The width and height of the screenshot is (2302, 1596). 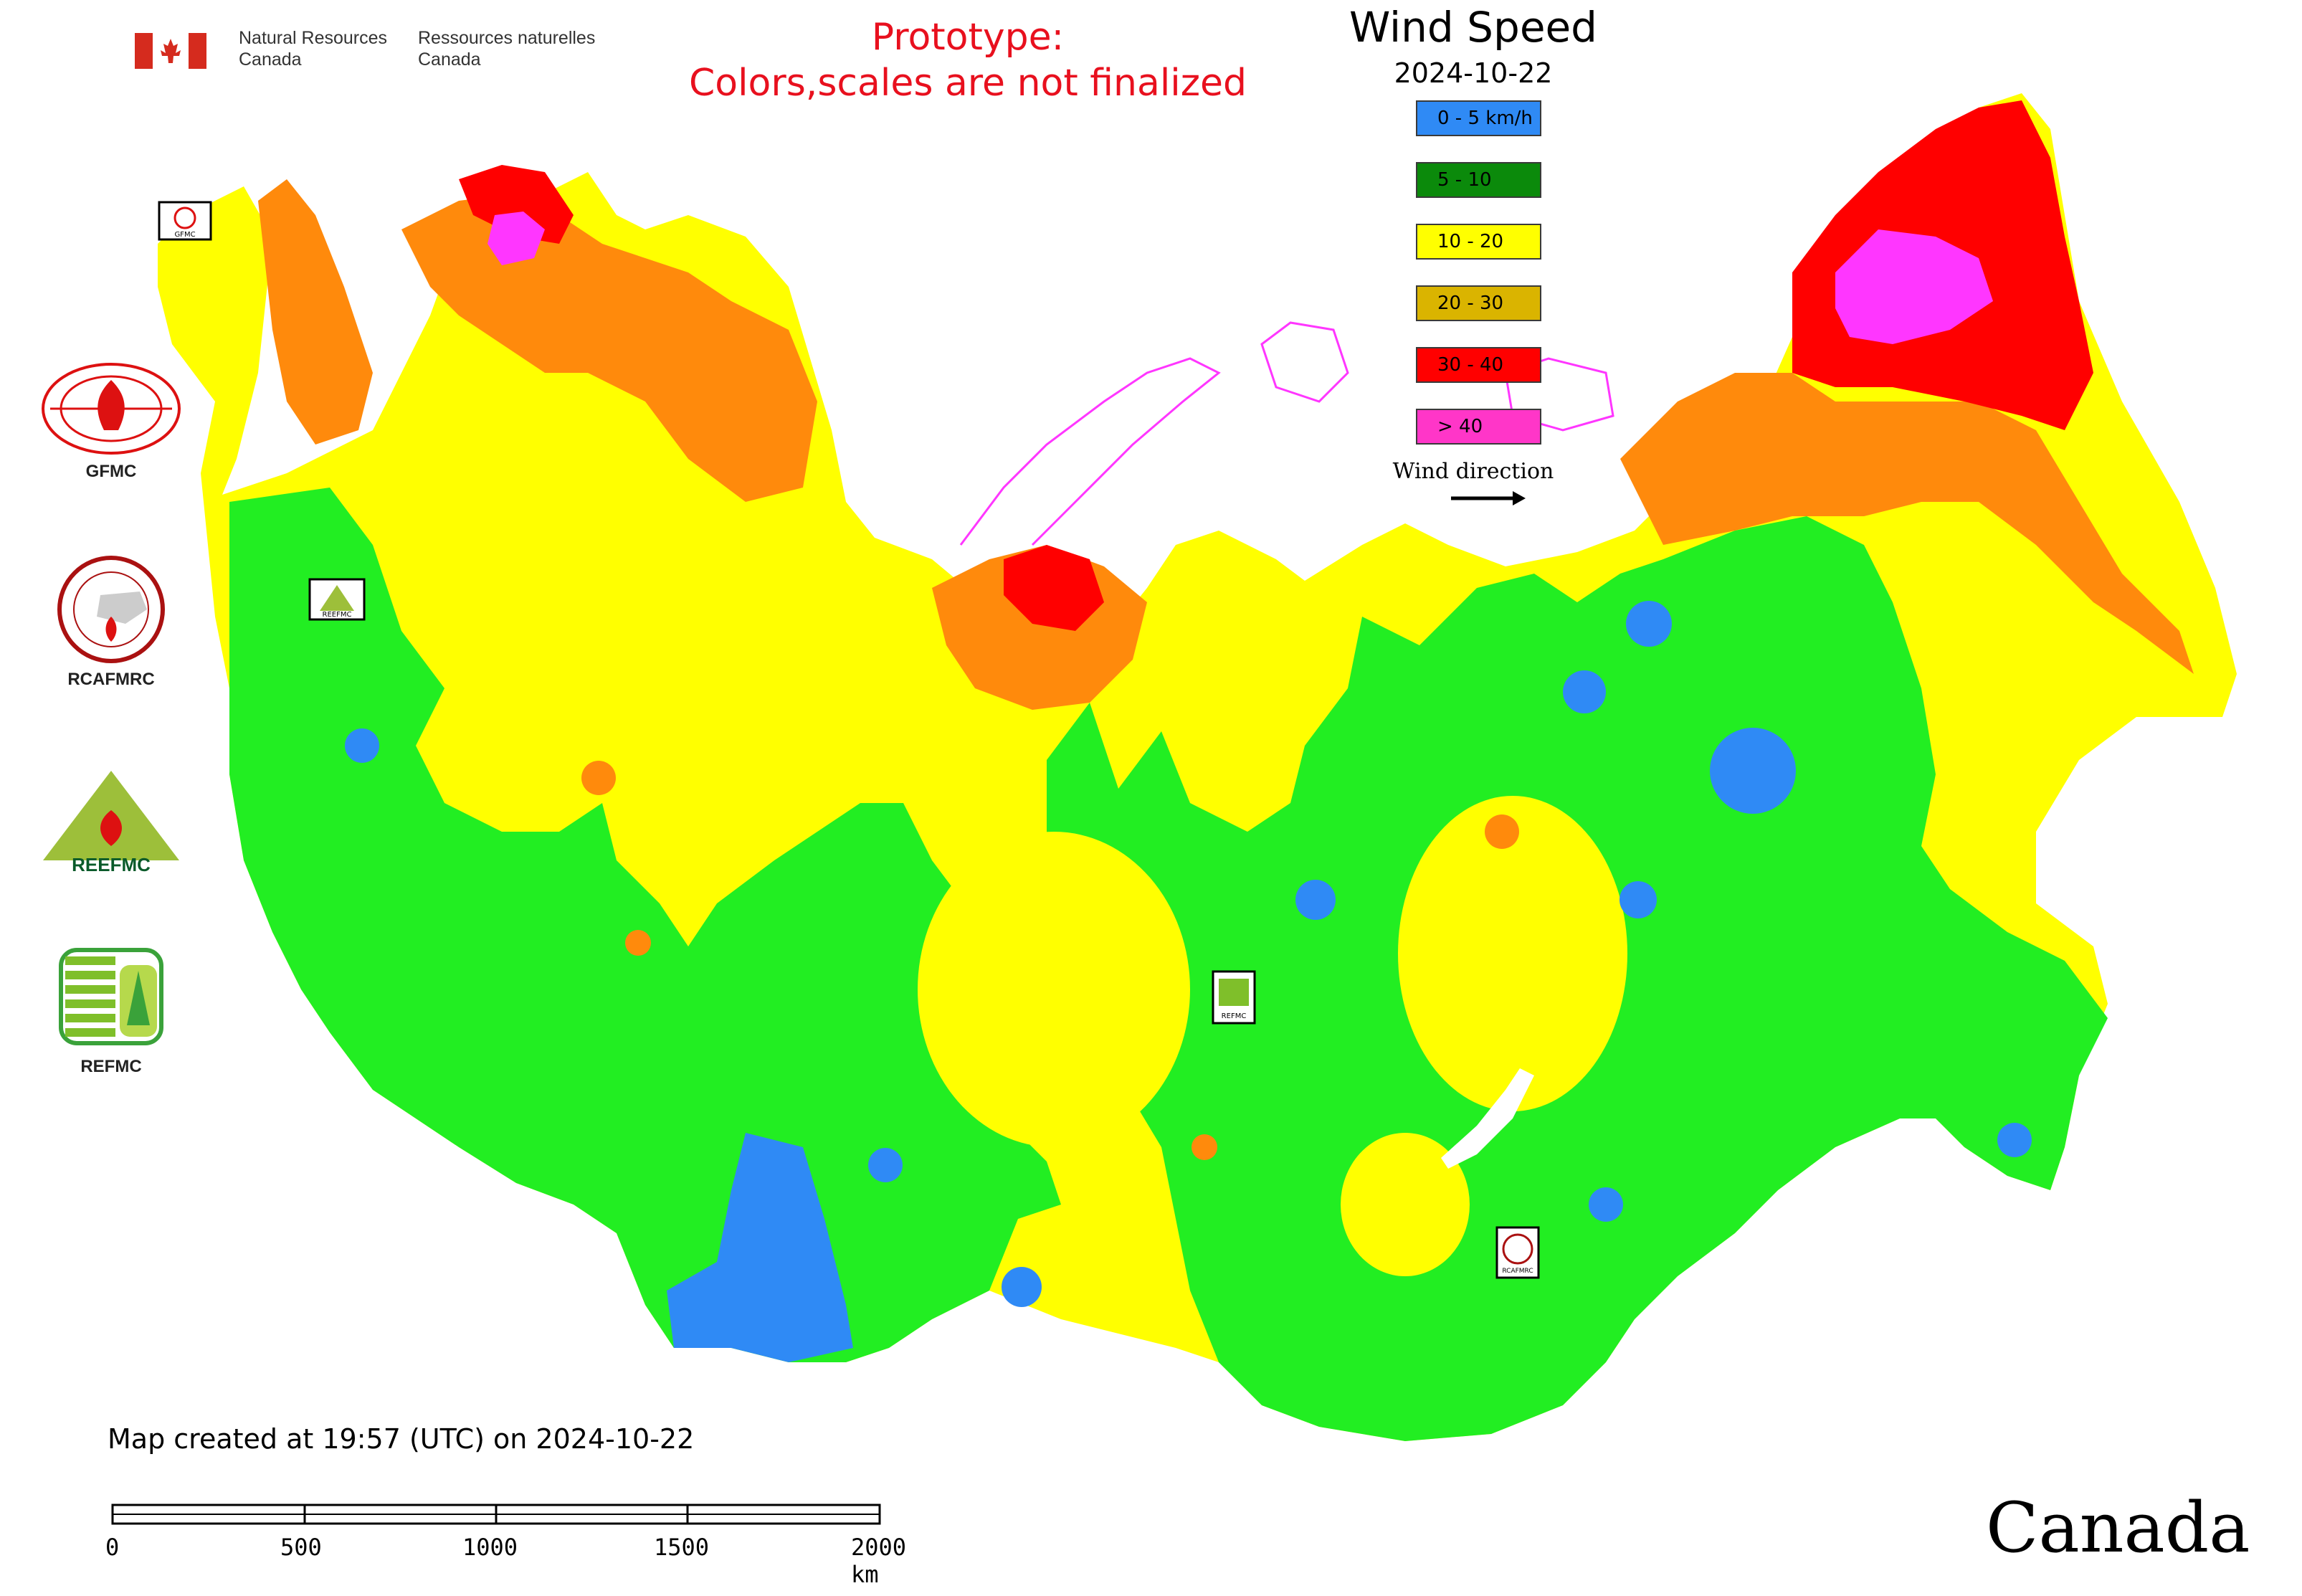 I want to click on scale-bar: 0 500 1000 1500 2000 km, so click(x=506, y=1545).